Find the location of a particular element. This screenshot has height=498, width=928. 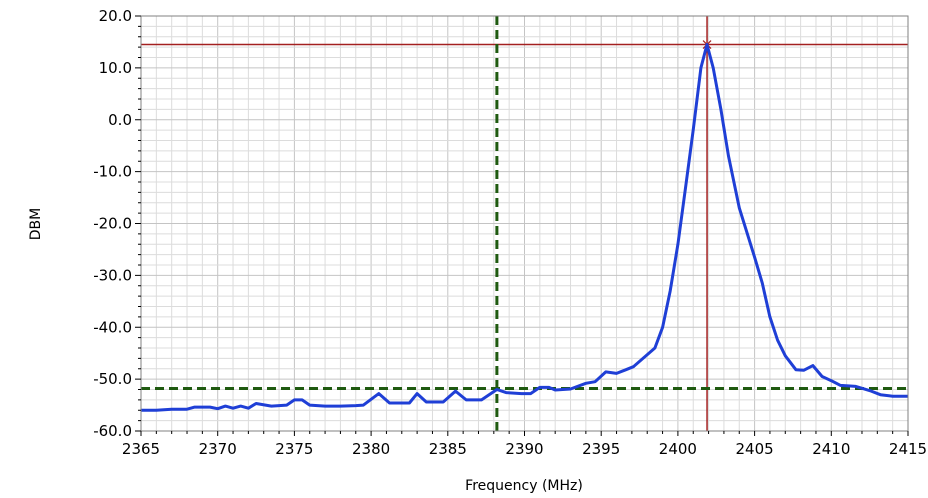

x-tick-label: 2395 is located at coordinates (601, 449).